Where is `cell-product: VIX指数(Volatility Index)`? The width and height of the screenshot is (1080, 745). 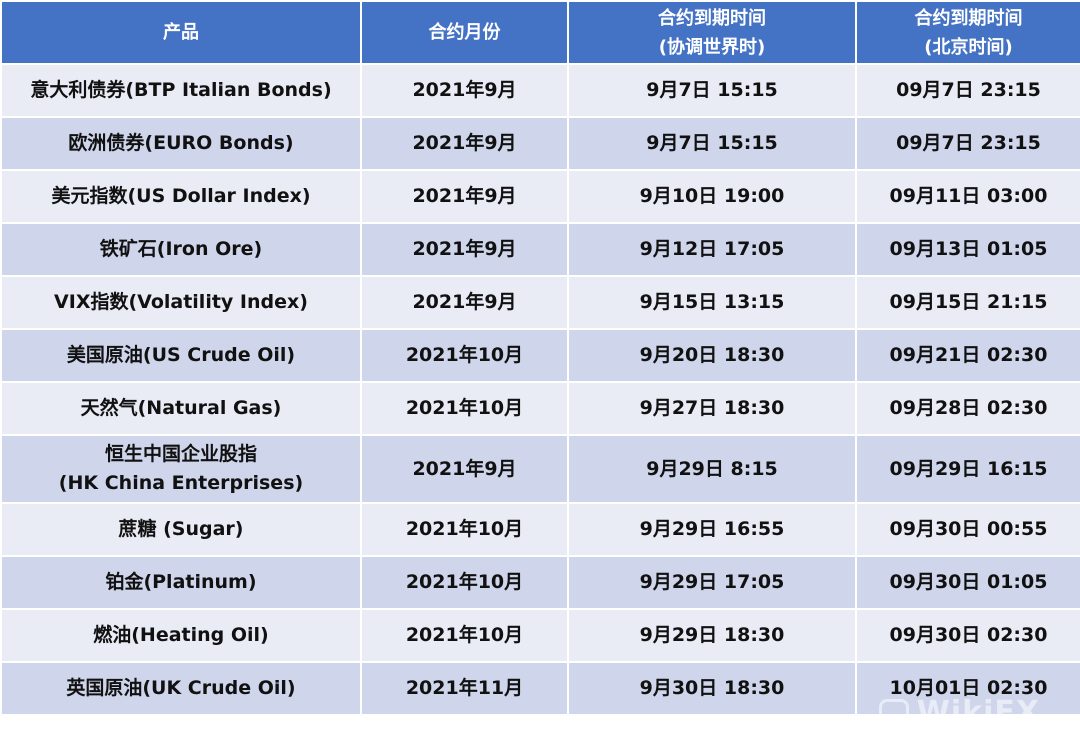 cell-product: VIX指数(Volatility Index) is located at coordinates (181, 302).